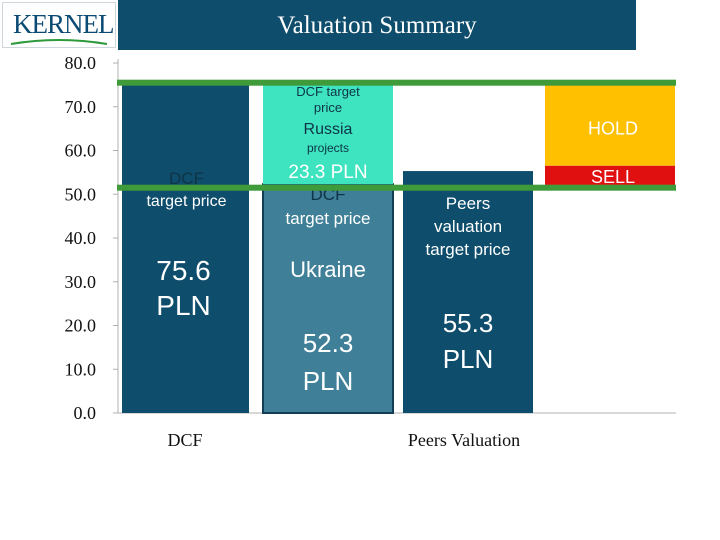  I want to click on bar-peers-unit: PLN, so click(468, 359).